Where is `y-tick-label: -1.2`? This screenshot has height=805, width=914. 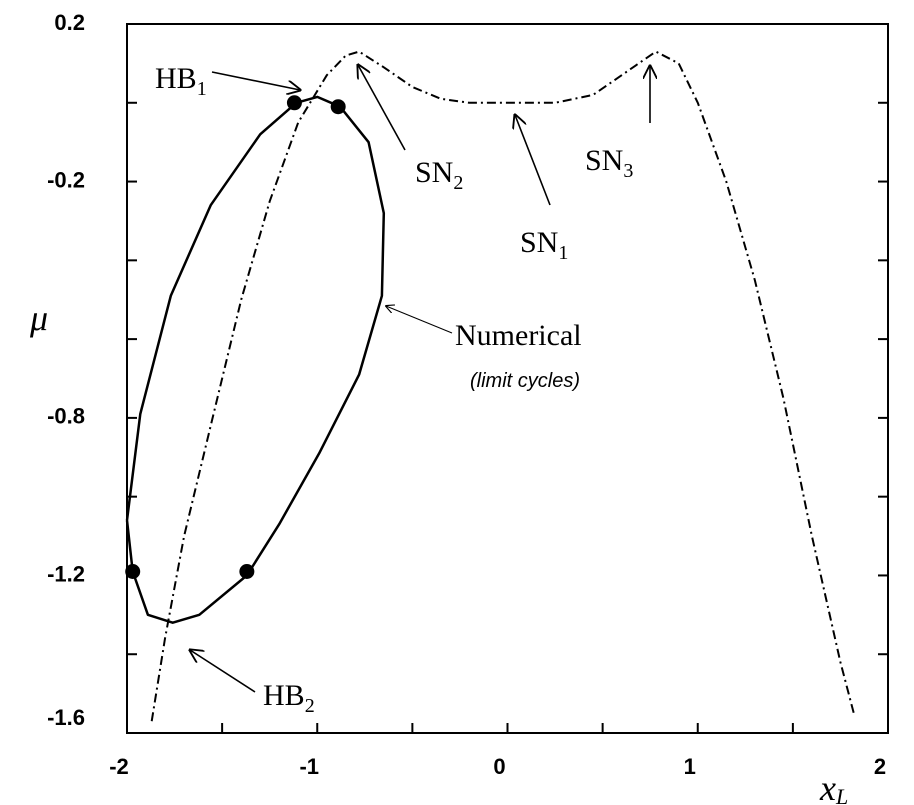 y-tick-label: -1.2 is located at coordinates (66, 573).